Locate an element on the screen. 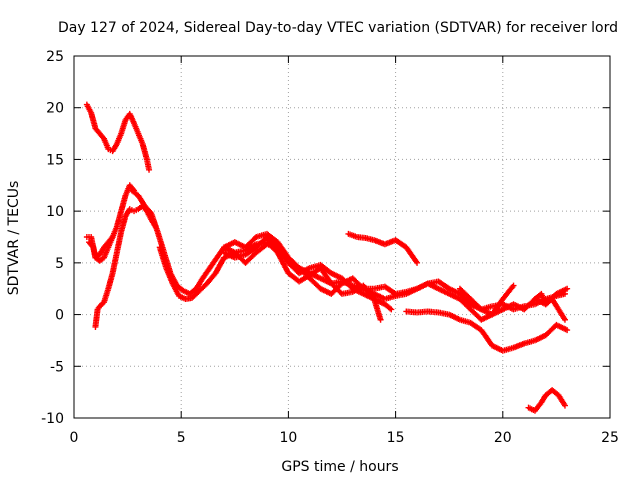  y-tick-label: 10 is located at coordinates (55, 212).